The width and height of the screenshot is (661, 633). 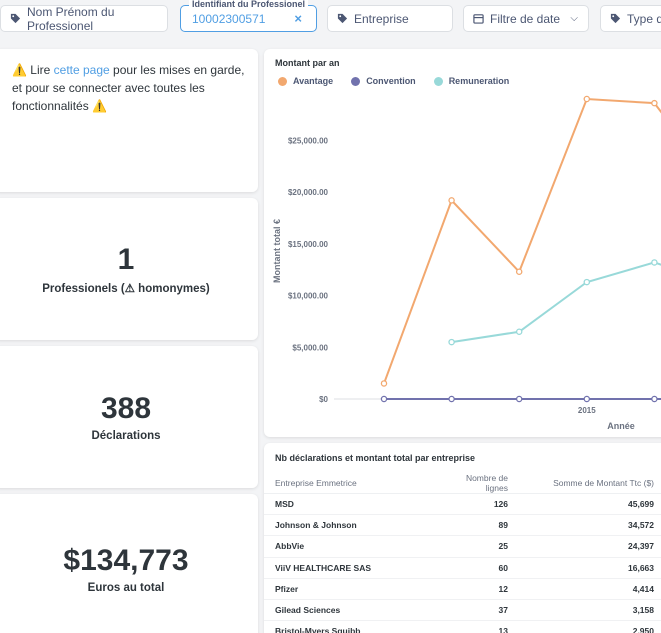 What do you see at coordinates (126, 560) in the screenshot?
I see `total-amount: $134,773` at bounding box center [126, 560].